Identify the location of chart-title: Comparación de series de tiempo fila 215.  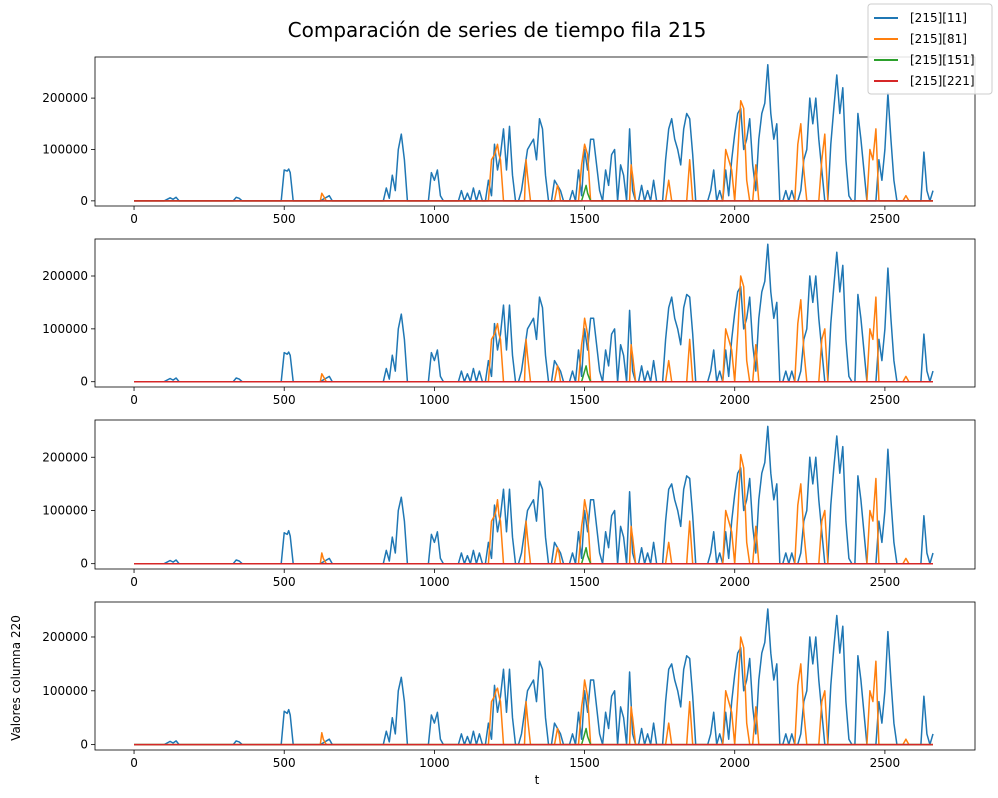
(497, 30).